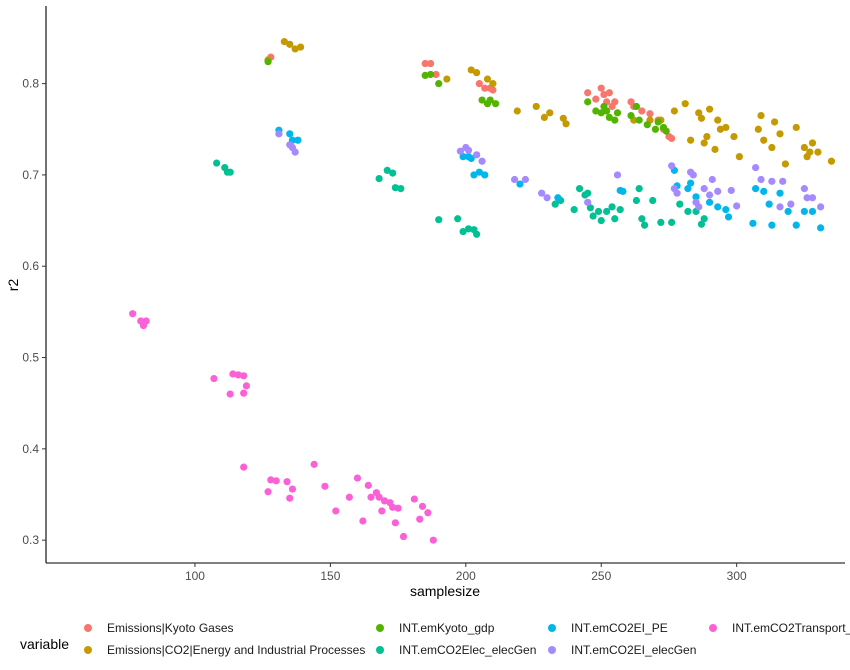  What do you see at coordinates (30, 266) in the screenshot?
I see `y-tick-label: 0.6` at bounding box center [30, 266].